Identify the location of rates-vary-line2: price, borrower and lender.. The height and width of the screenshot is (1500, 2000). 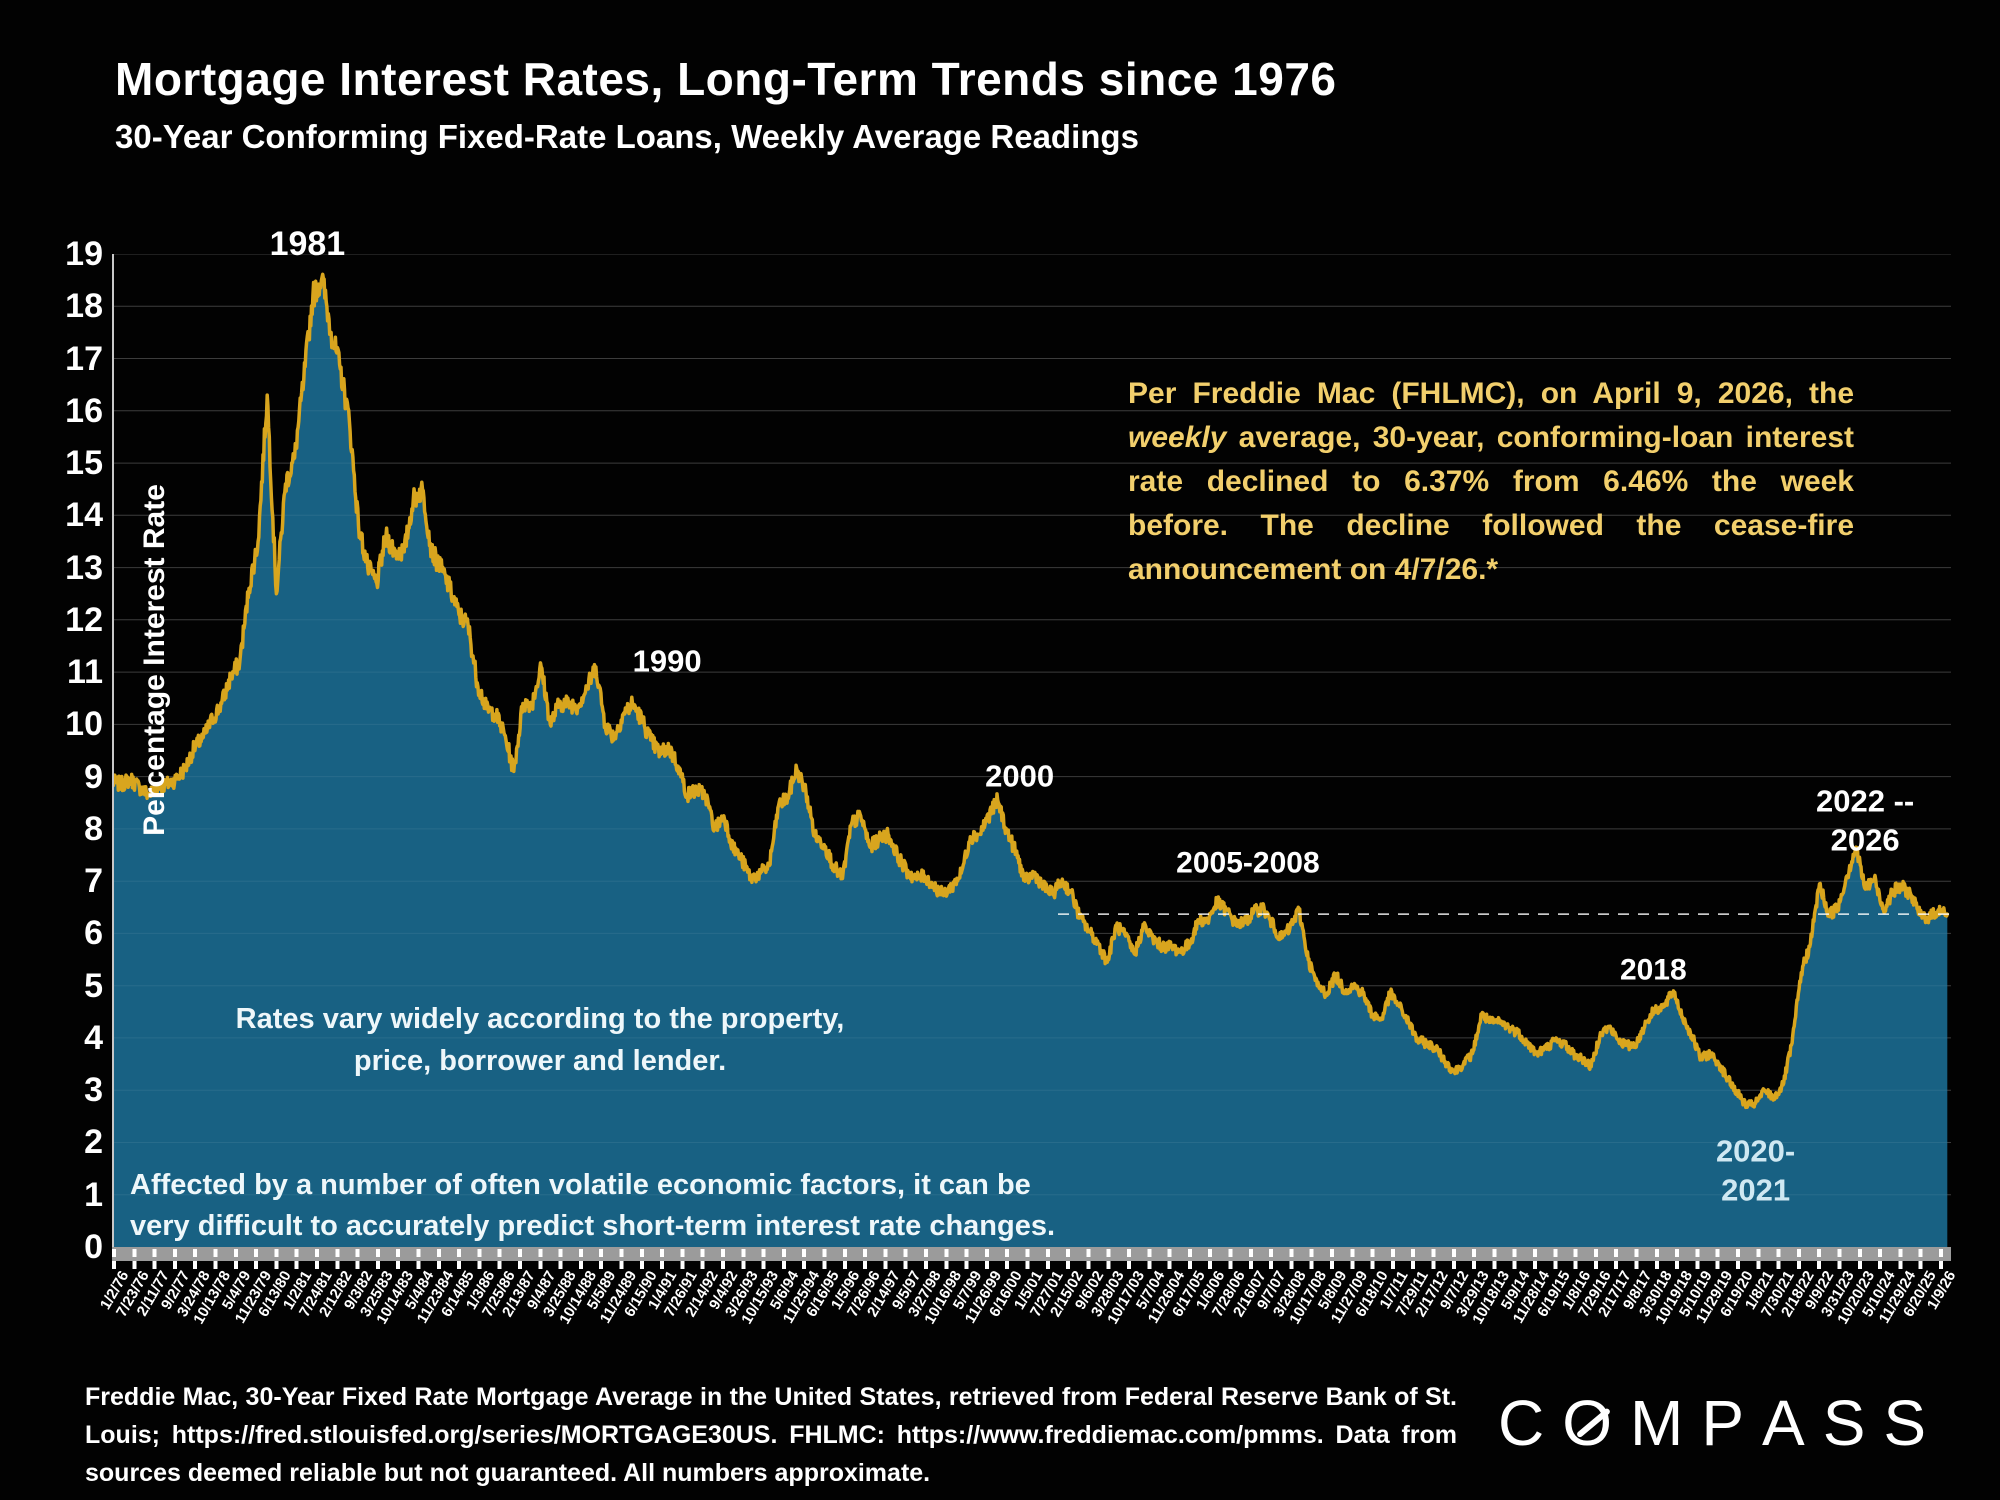
(540, 1061).